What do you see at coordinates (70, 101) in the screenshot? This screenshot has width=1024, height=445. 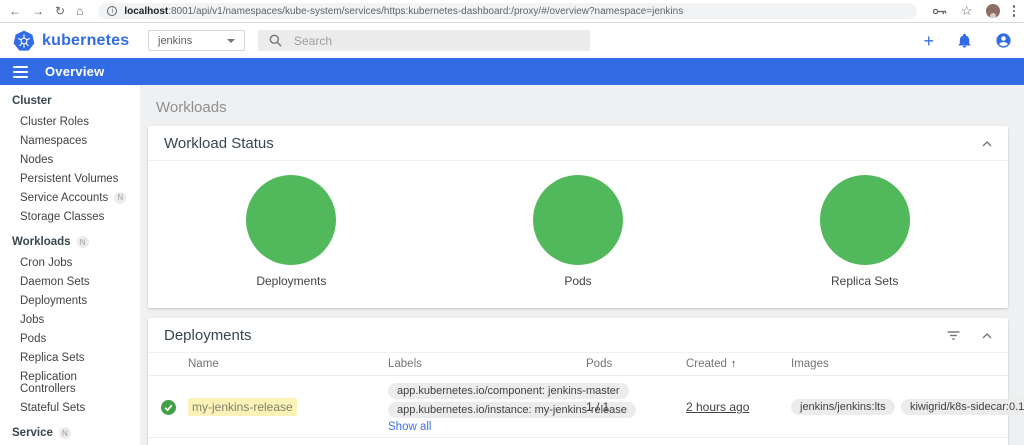 I see `sidebar-section-cluster: Cluster` at bounding box center [70, 101].